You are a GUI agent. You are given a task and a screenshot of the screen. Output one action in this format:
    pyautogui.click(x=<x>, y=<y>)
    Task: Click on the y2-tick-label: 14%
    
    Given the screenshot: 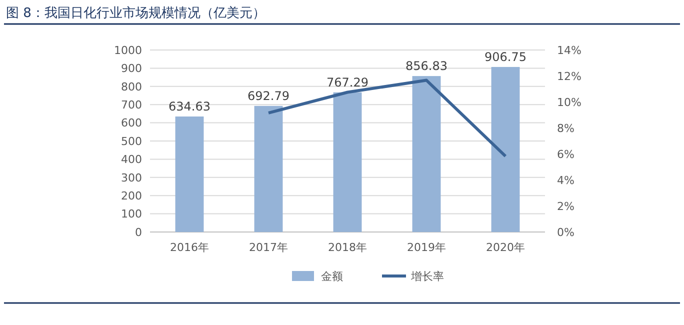 What is the action you would take?
    pyautogui.click(x=569, y=50)
    